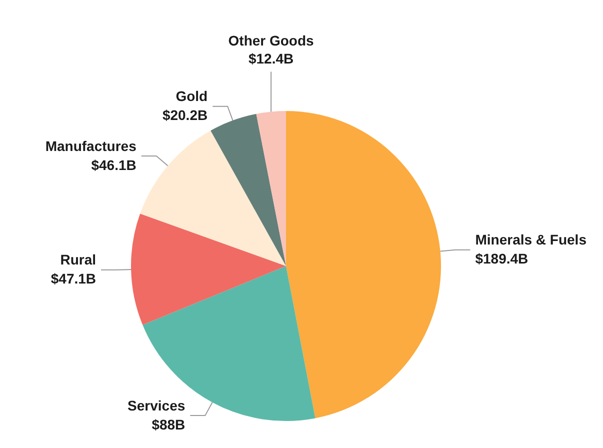 The height and width of the screenshot is (448, 603). What do you see at coordinates (91, 146) in the screenshot?
I see `slice-label: Manufactures` at bounding box center [91, 146].